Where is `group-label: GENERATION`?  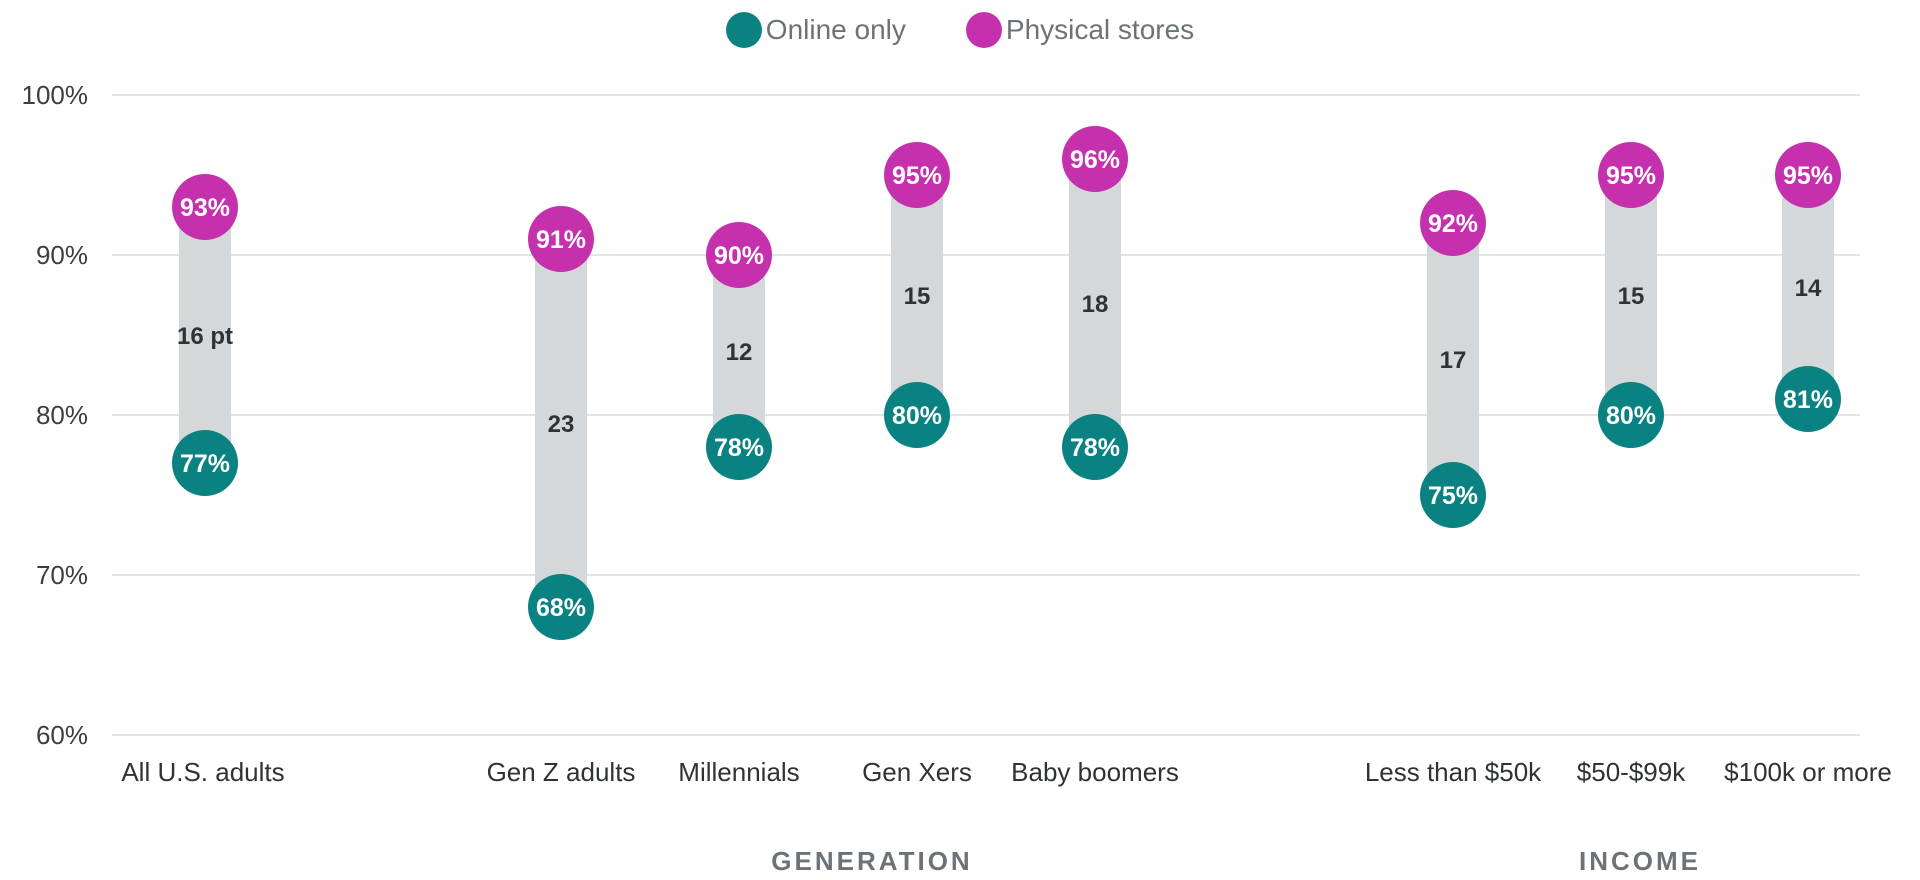 group-label: GENERATION is located at coordinates (871, 861).